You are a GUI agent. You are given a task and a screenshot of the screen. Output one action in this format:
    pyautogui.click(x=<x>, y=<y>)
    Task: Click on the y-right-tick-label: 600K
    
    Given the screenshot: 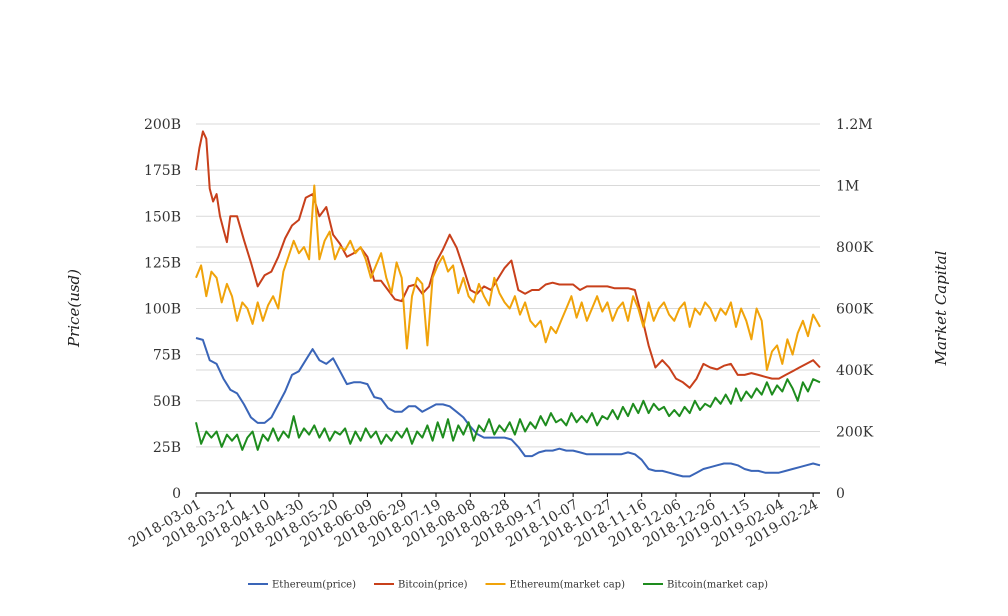 What is the action you would take?
    pyautogui.click(x=855, y=310)
    